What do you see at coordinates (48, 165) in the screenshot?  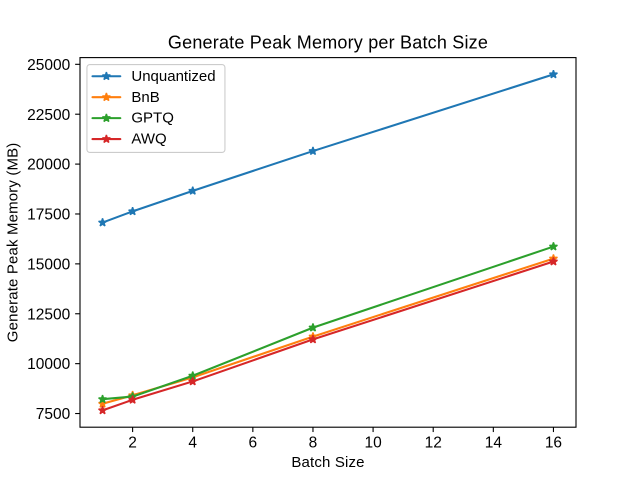 I see `svg-text: 20000` at bounding box center [48, 165].